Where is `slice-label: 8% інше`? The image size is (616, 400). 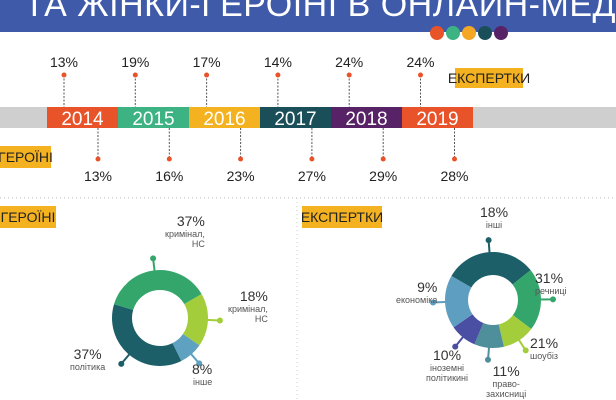 slice-label: 8% інше is located at coordinates (202, 374).